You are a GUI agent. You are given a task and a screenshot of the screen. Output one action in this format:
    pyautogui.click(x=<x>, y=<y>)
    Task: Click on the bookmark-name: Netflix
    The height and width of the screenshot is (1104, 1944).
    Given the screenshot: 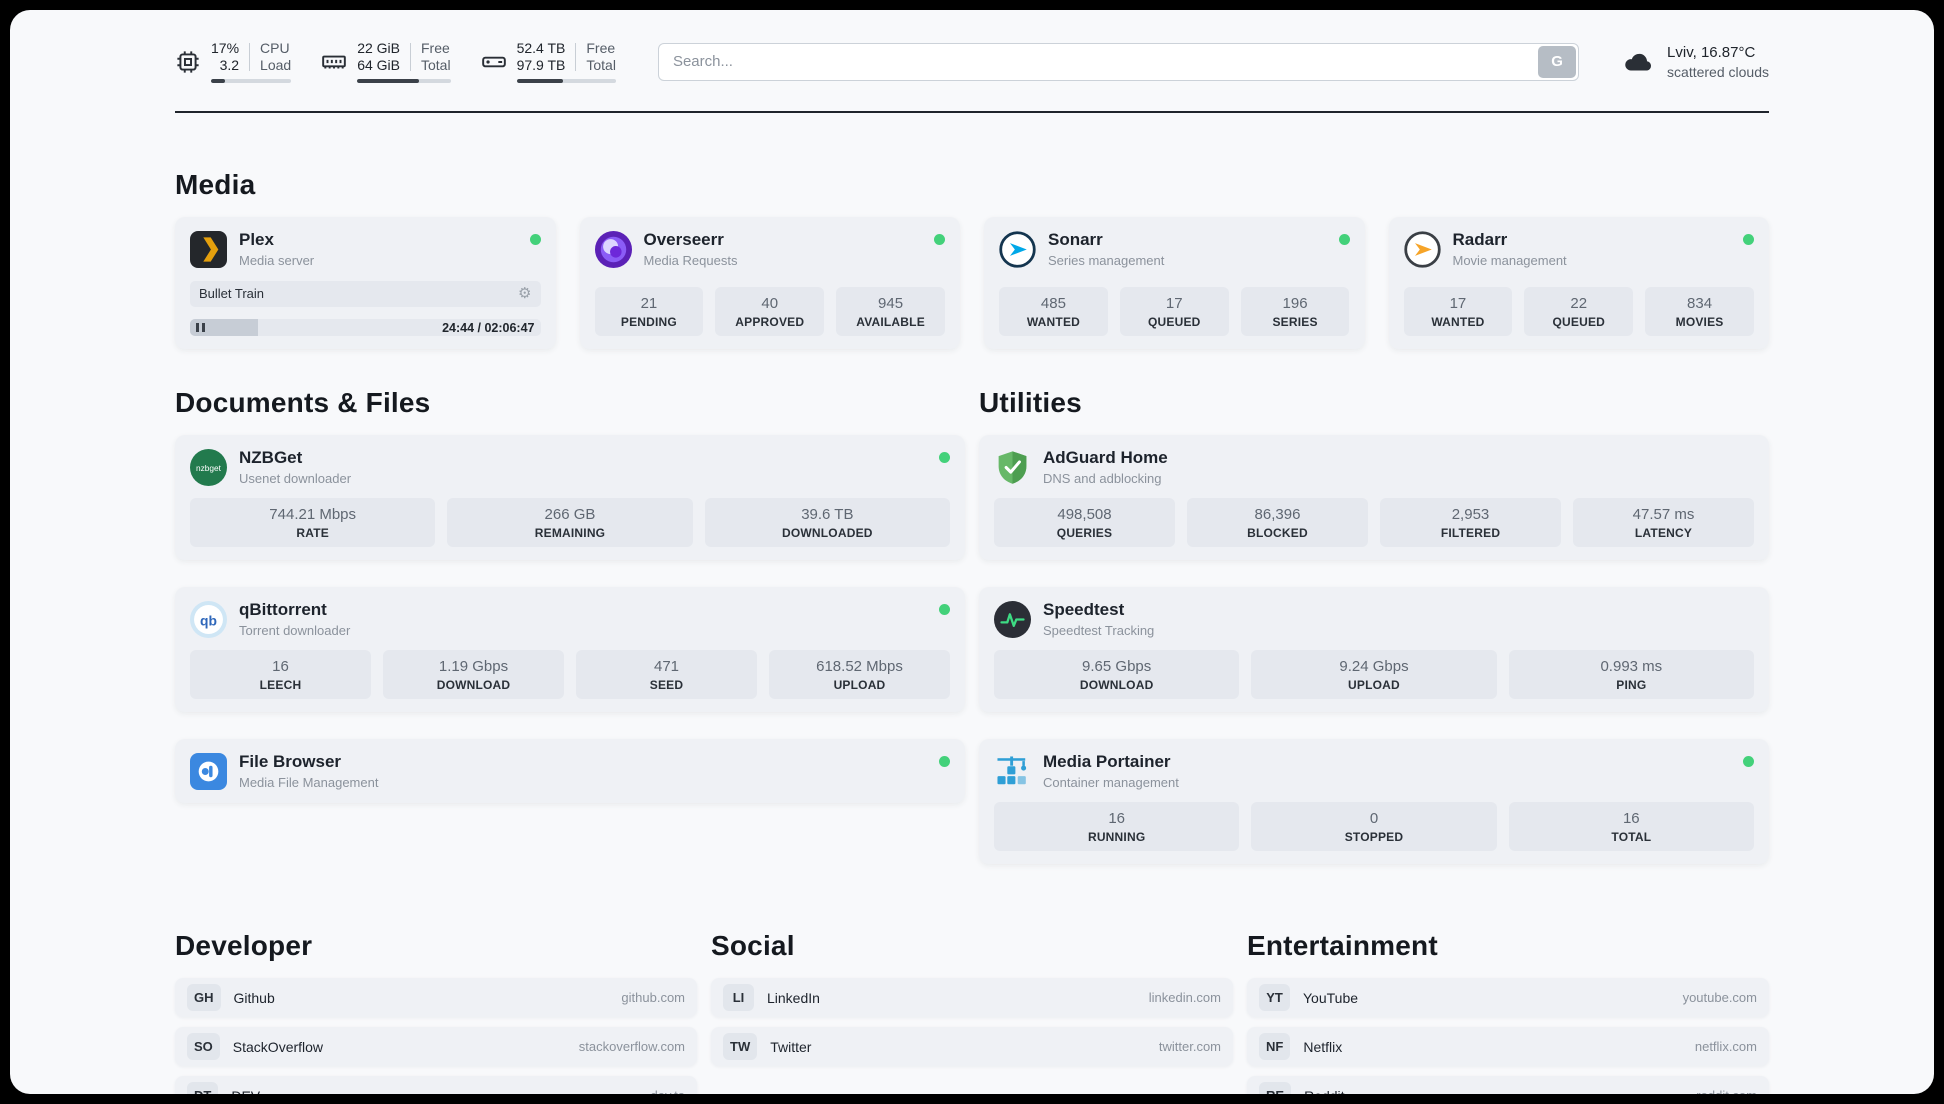 What is the action you would take?
    pyautogui.click(x=1323, y=1046)
    